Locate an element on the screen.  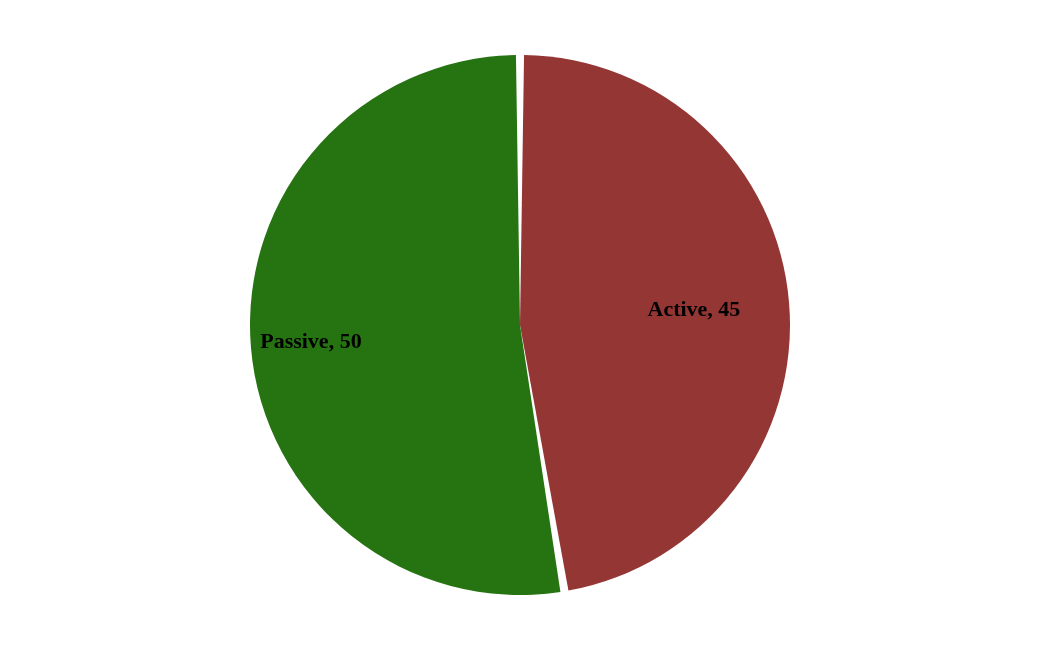
slice-label: Active is located at coordinates (677, 309).